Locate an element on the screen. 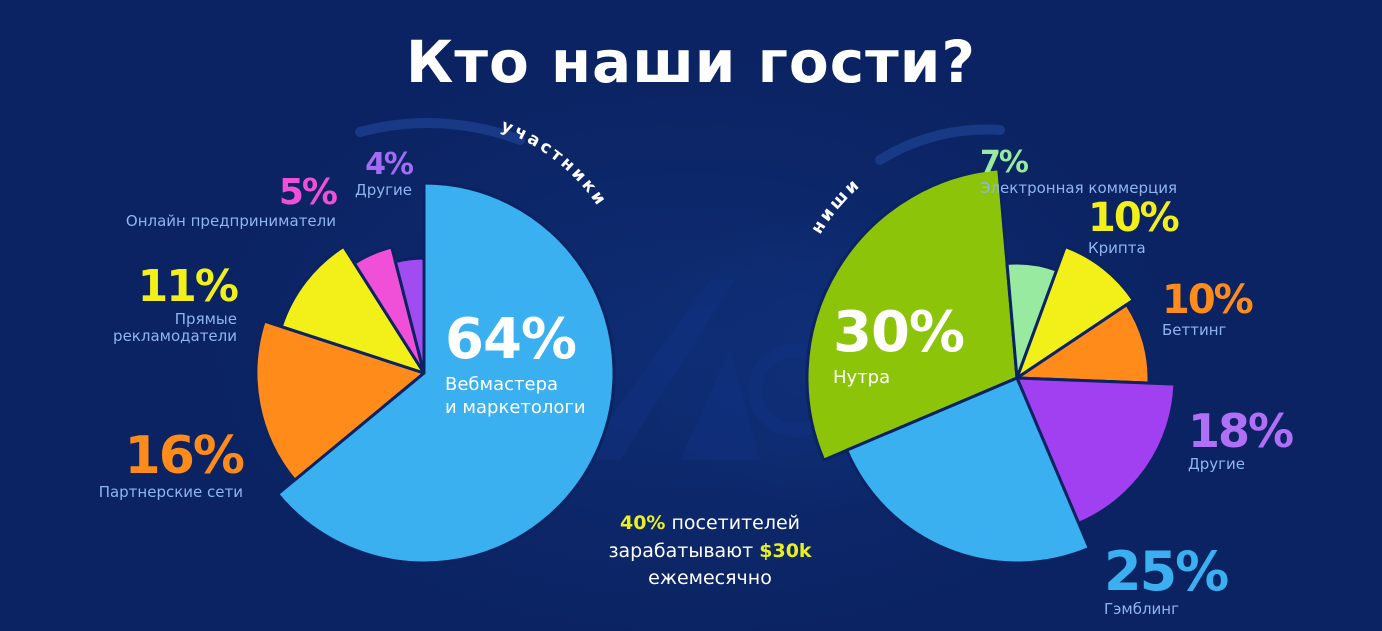  pct-4: 4% is located at coordinates (389, 164).